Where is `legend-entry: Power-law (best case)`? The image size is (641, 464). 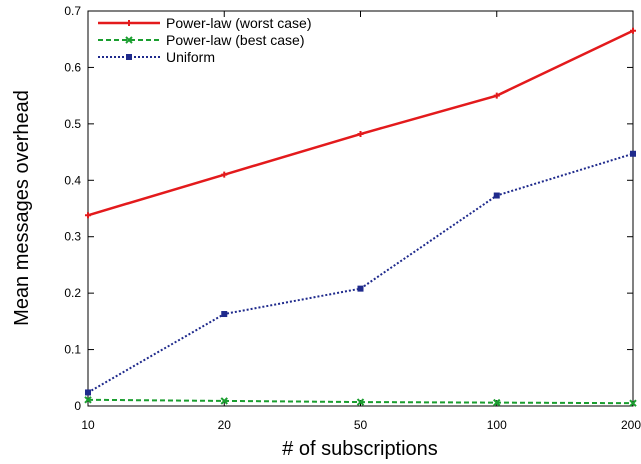
legend-entry: Power-law (best case) is located at coordinates (201, 40).